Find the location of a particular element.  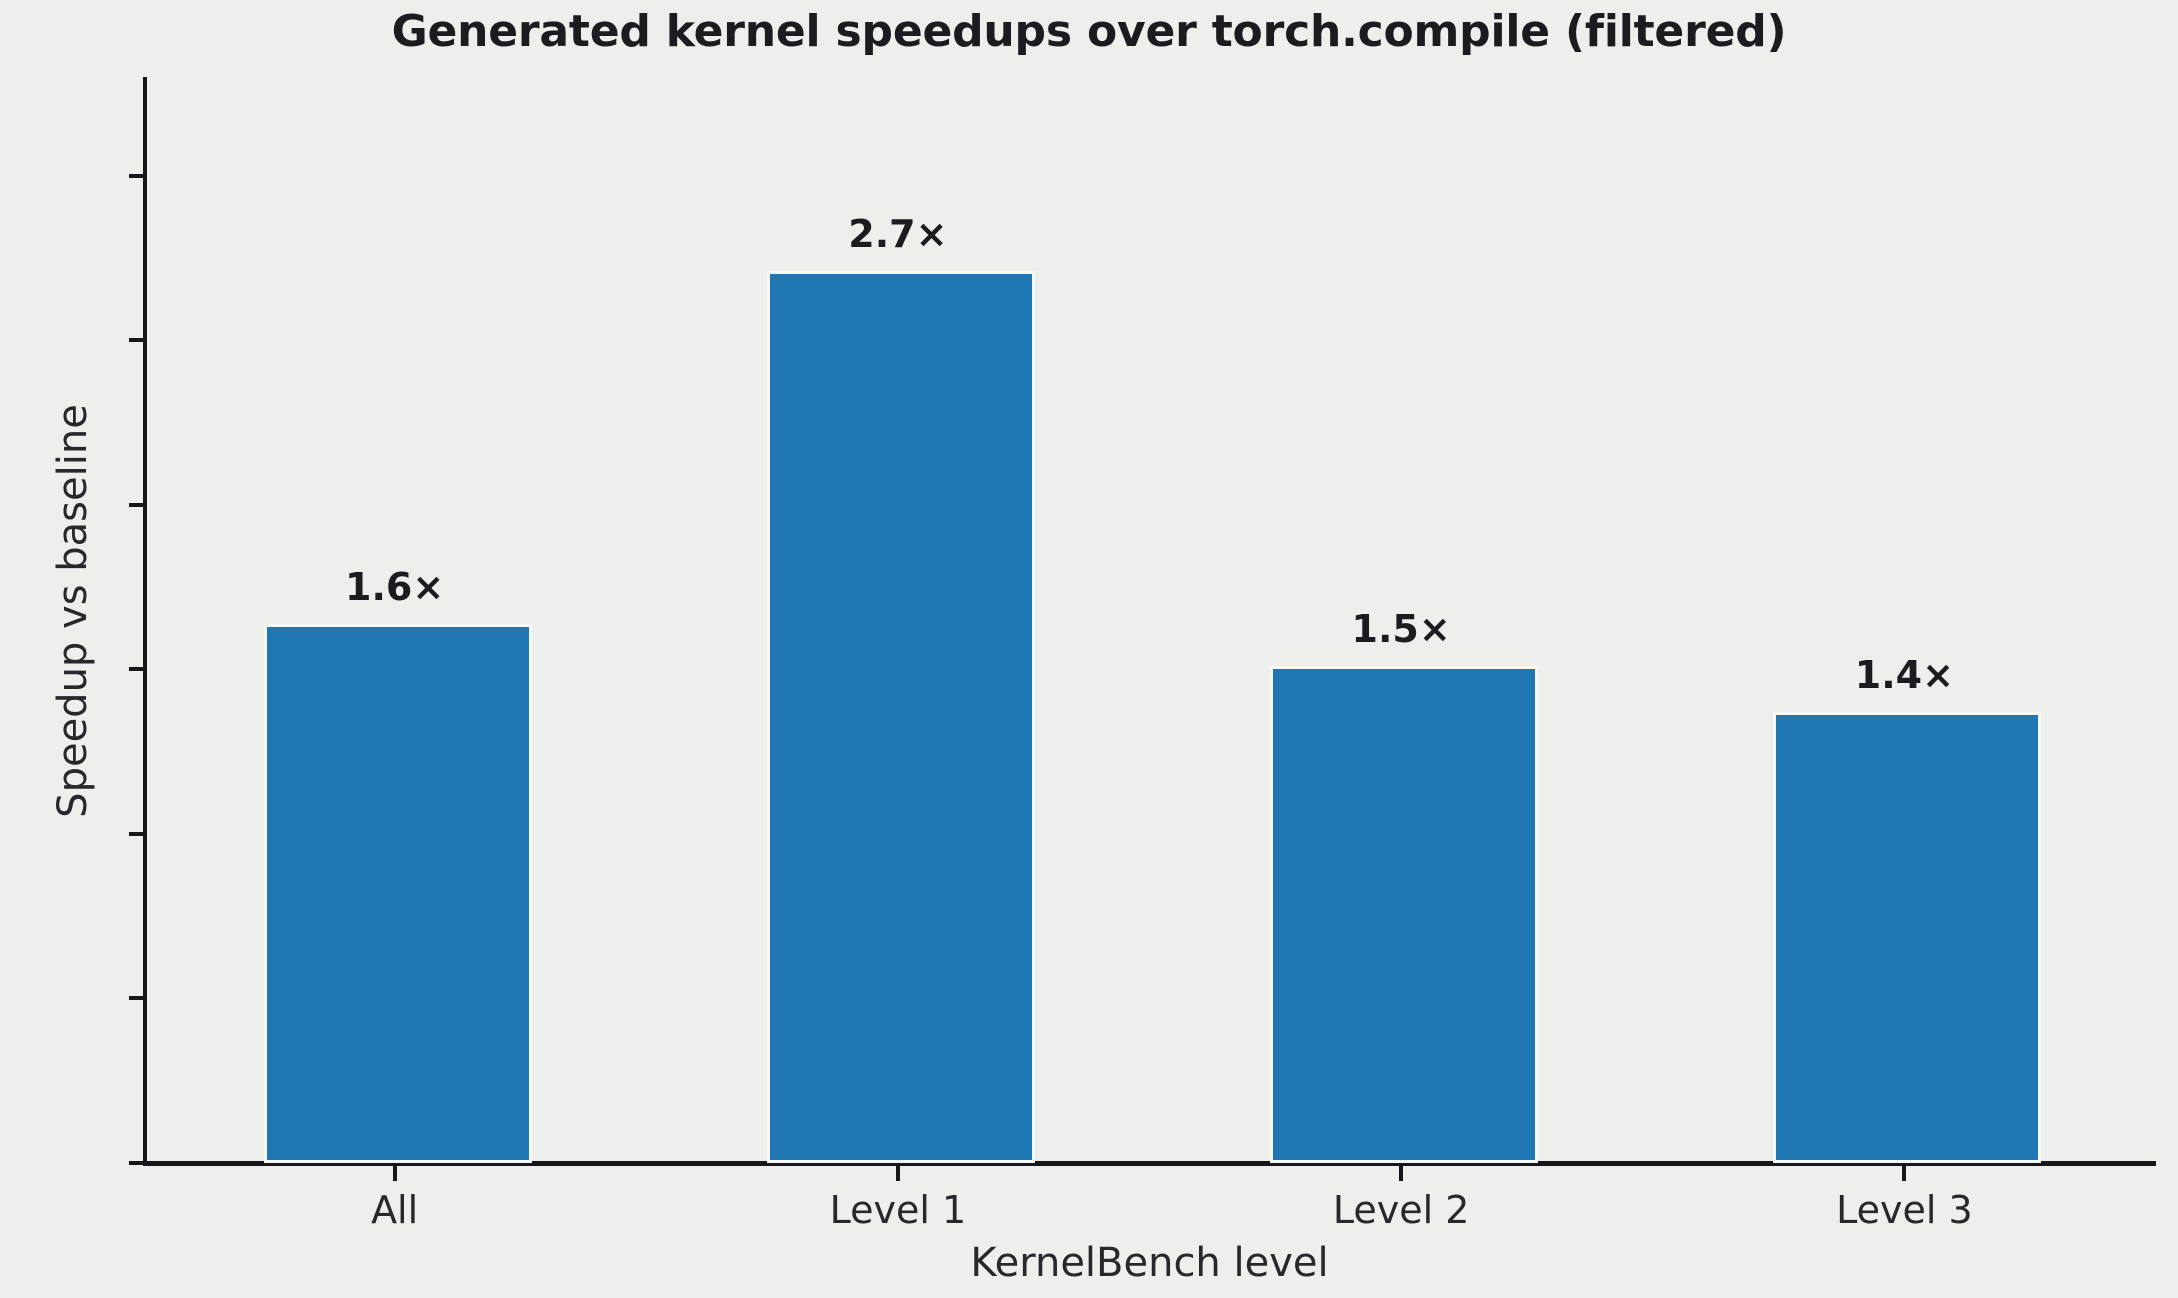

bar-value-label-3: 1.4× is located at coordinates (1904, 675).